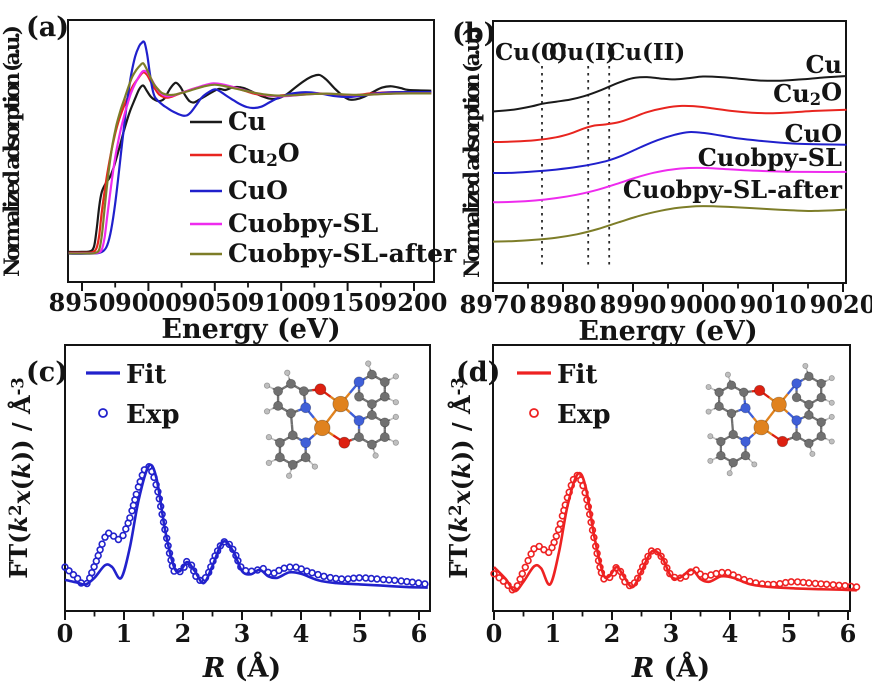 The width and height of the screenshot is (872, 682). Describe the element at coordinates (732, 189) in the screenshot. I see `curve-label: Cuobpy-SL-after` at that location.